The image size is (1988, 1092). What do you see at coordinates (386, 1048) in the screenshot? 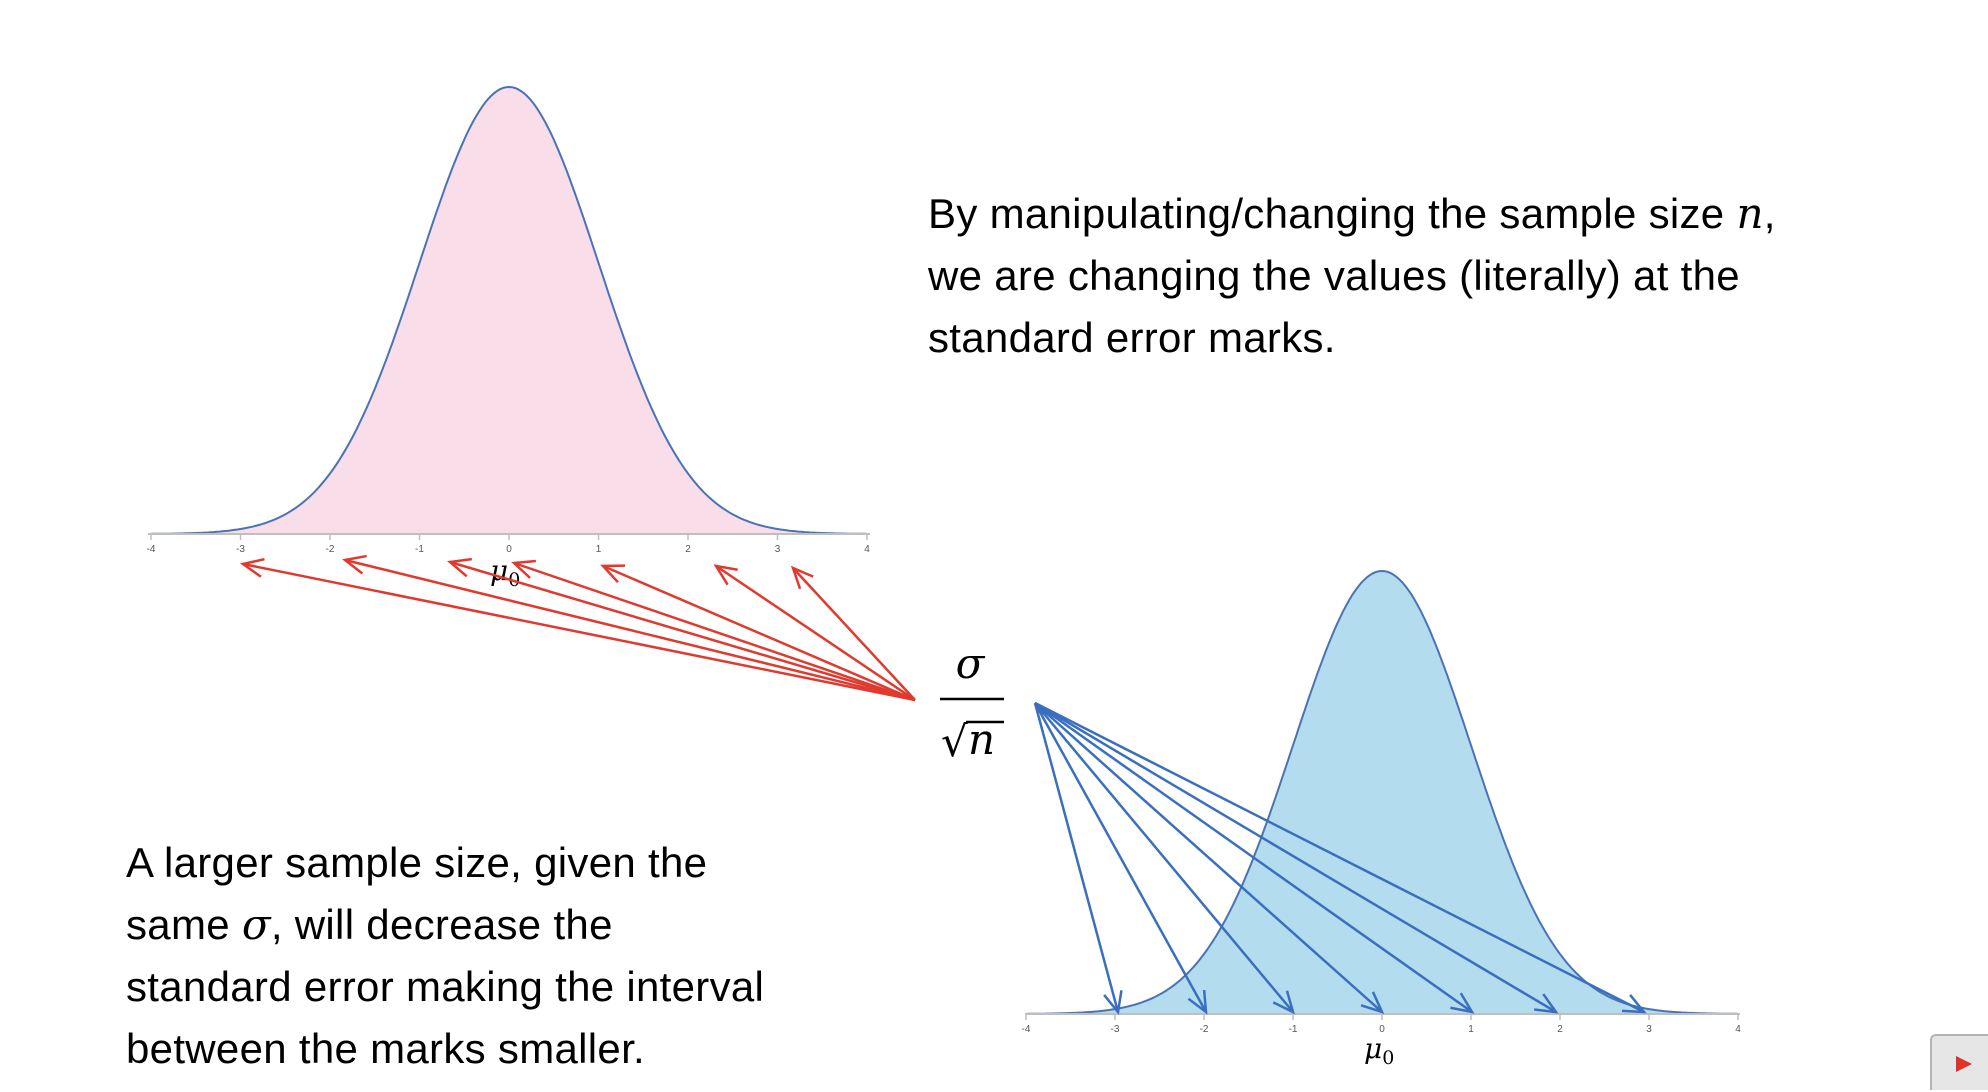
I see `bottom-paragraph-line-4: between the marks smaller.` at bounding box center [386, 1048].